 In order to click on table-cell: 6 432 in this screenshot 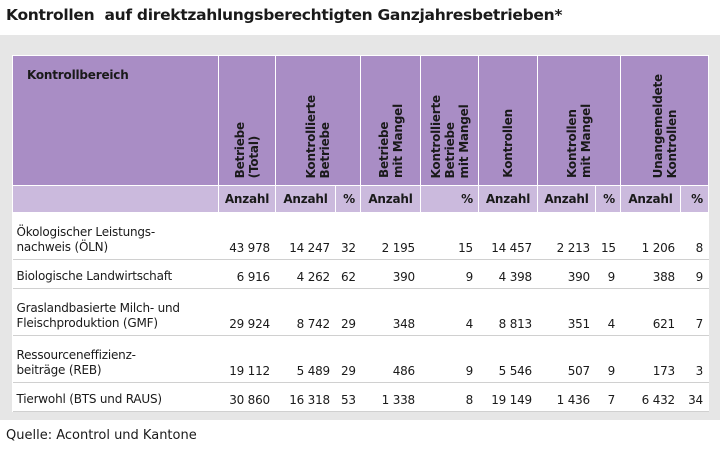, I will do `click(650, 397)`.